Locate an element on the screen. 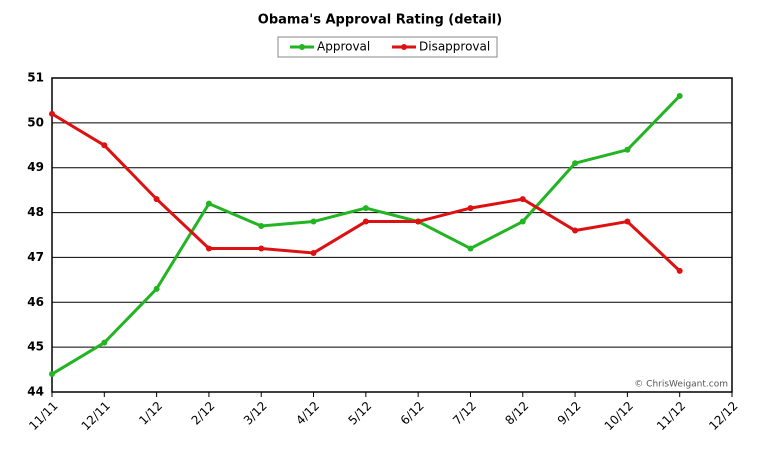  y-tick-label: 46 is located at coordinates (35, 302).